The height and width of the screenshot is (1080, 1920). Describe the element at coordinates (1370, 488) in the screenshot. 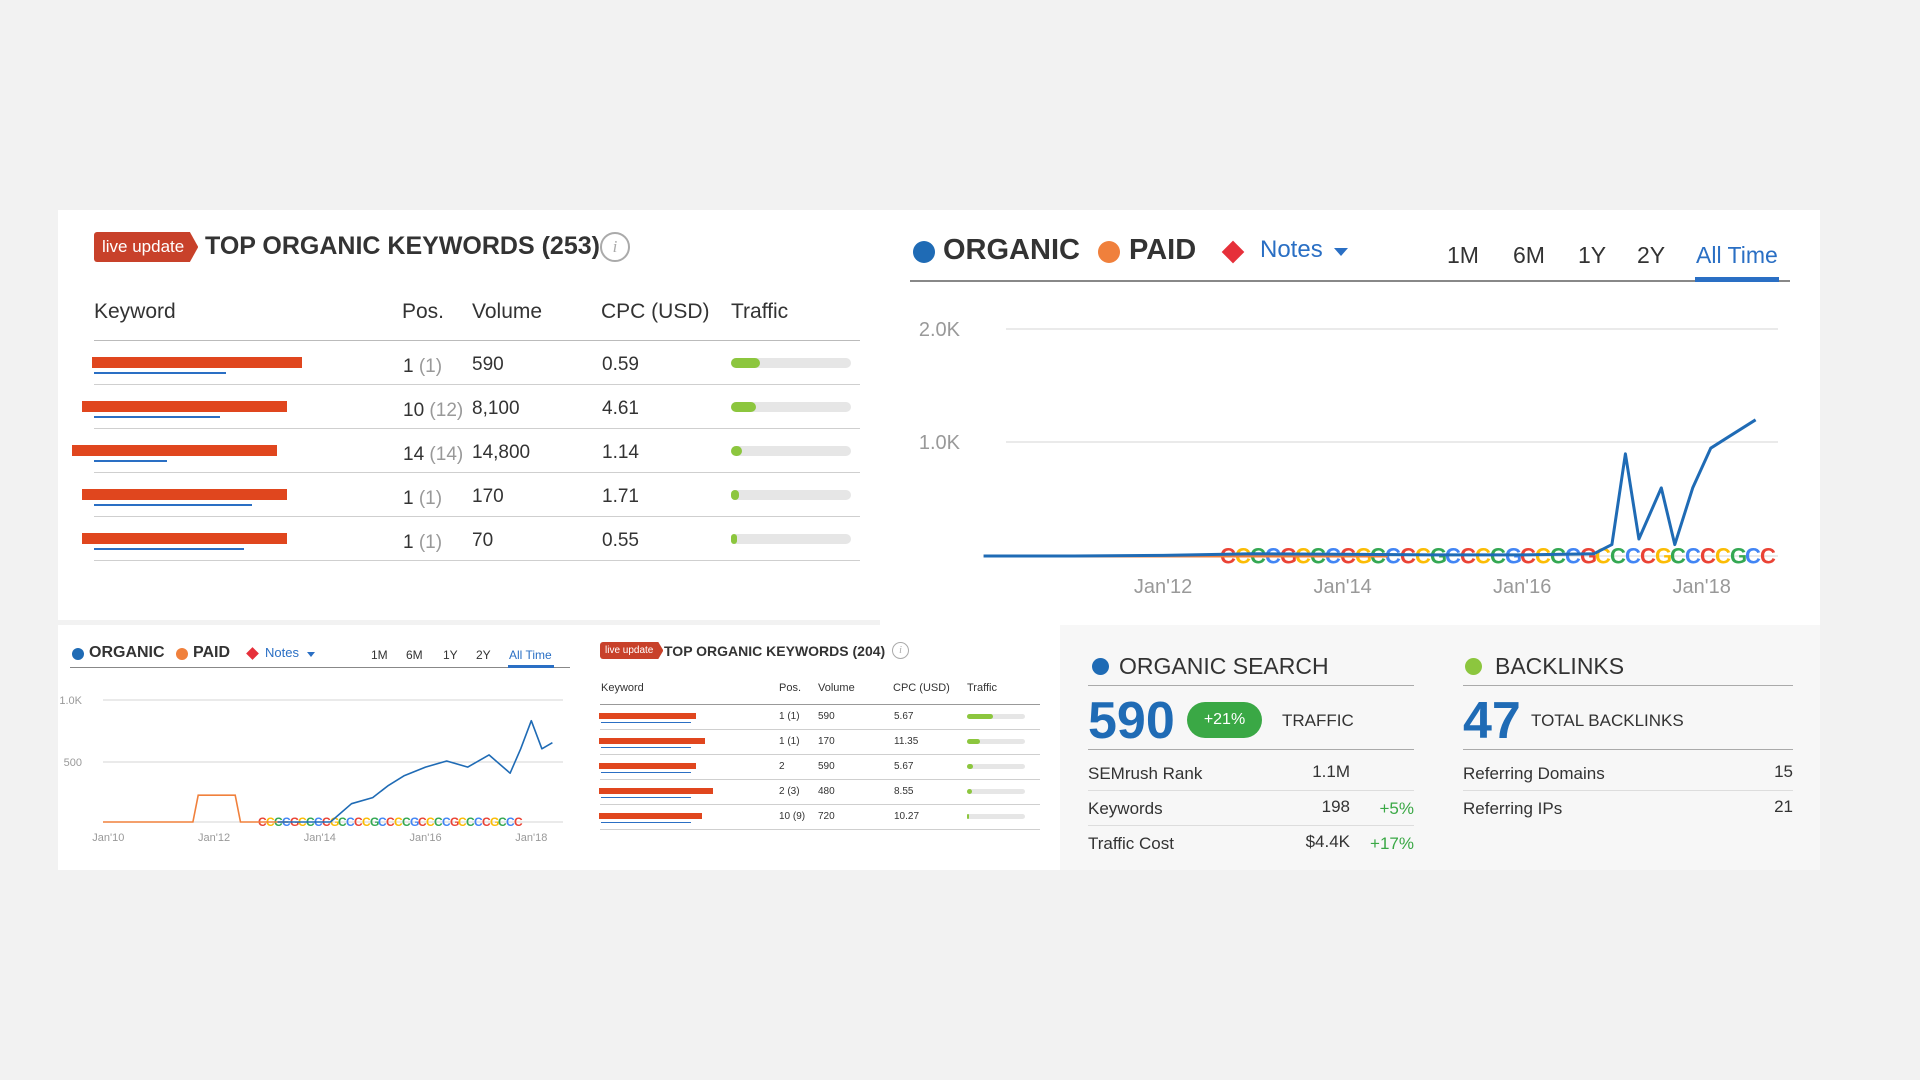

I see `organic-series-line` at that location.